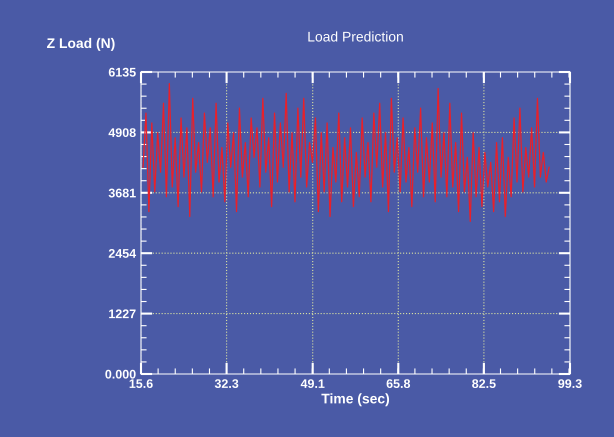 This screenshot has height=437, width=614. Describe the element at coordinates (122, 133) in the screenshot. I see `y-tick-label: 4908` at that location.